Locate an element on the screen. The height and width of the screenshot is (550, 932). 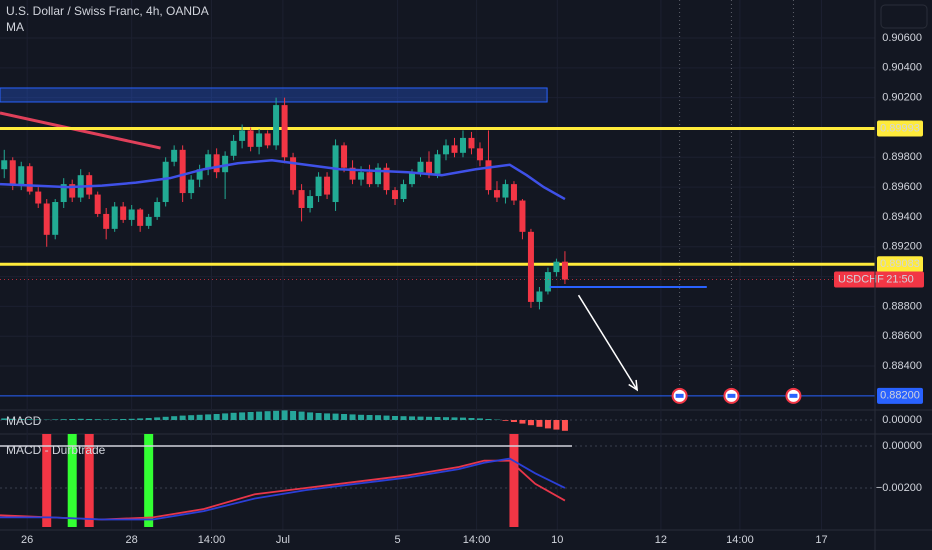
event-flag-stripe is located at coordinates (793, 395).